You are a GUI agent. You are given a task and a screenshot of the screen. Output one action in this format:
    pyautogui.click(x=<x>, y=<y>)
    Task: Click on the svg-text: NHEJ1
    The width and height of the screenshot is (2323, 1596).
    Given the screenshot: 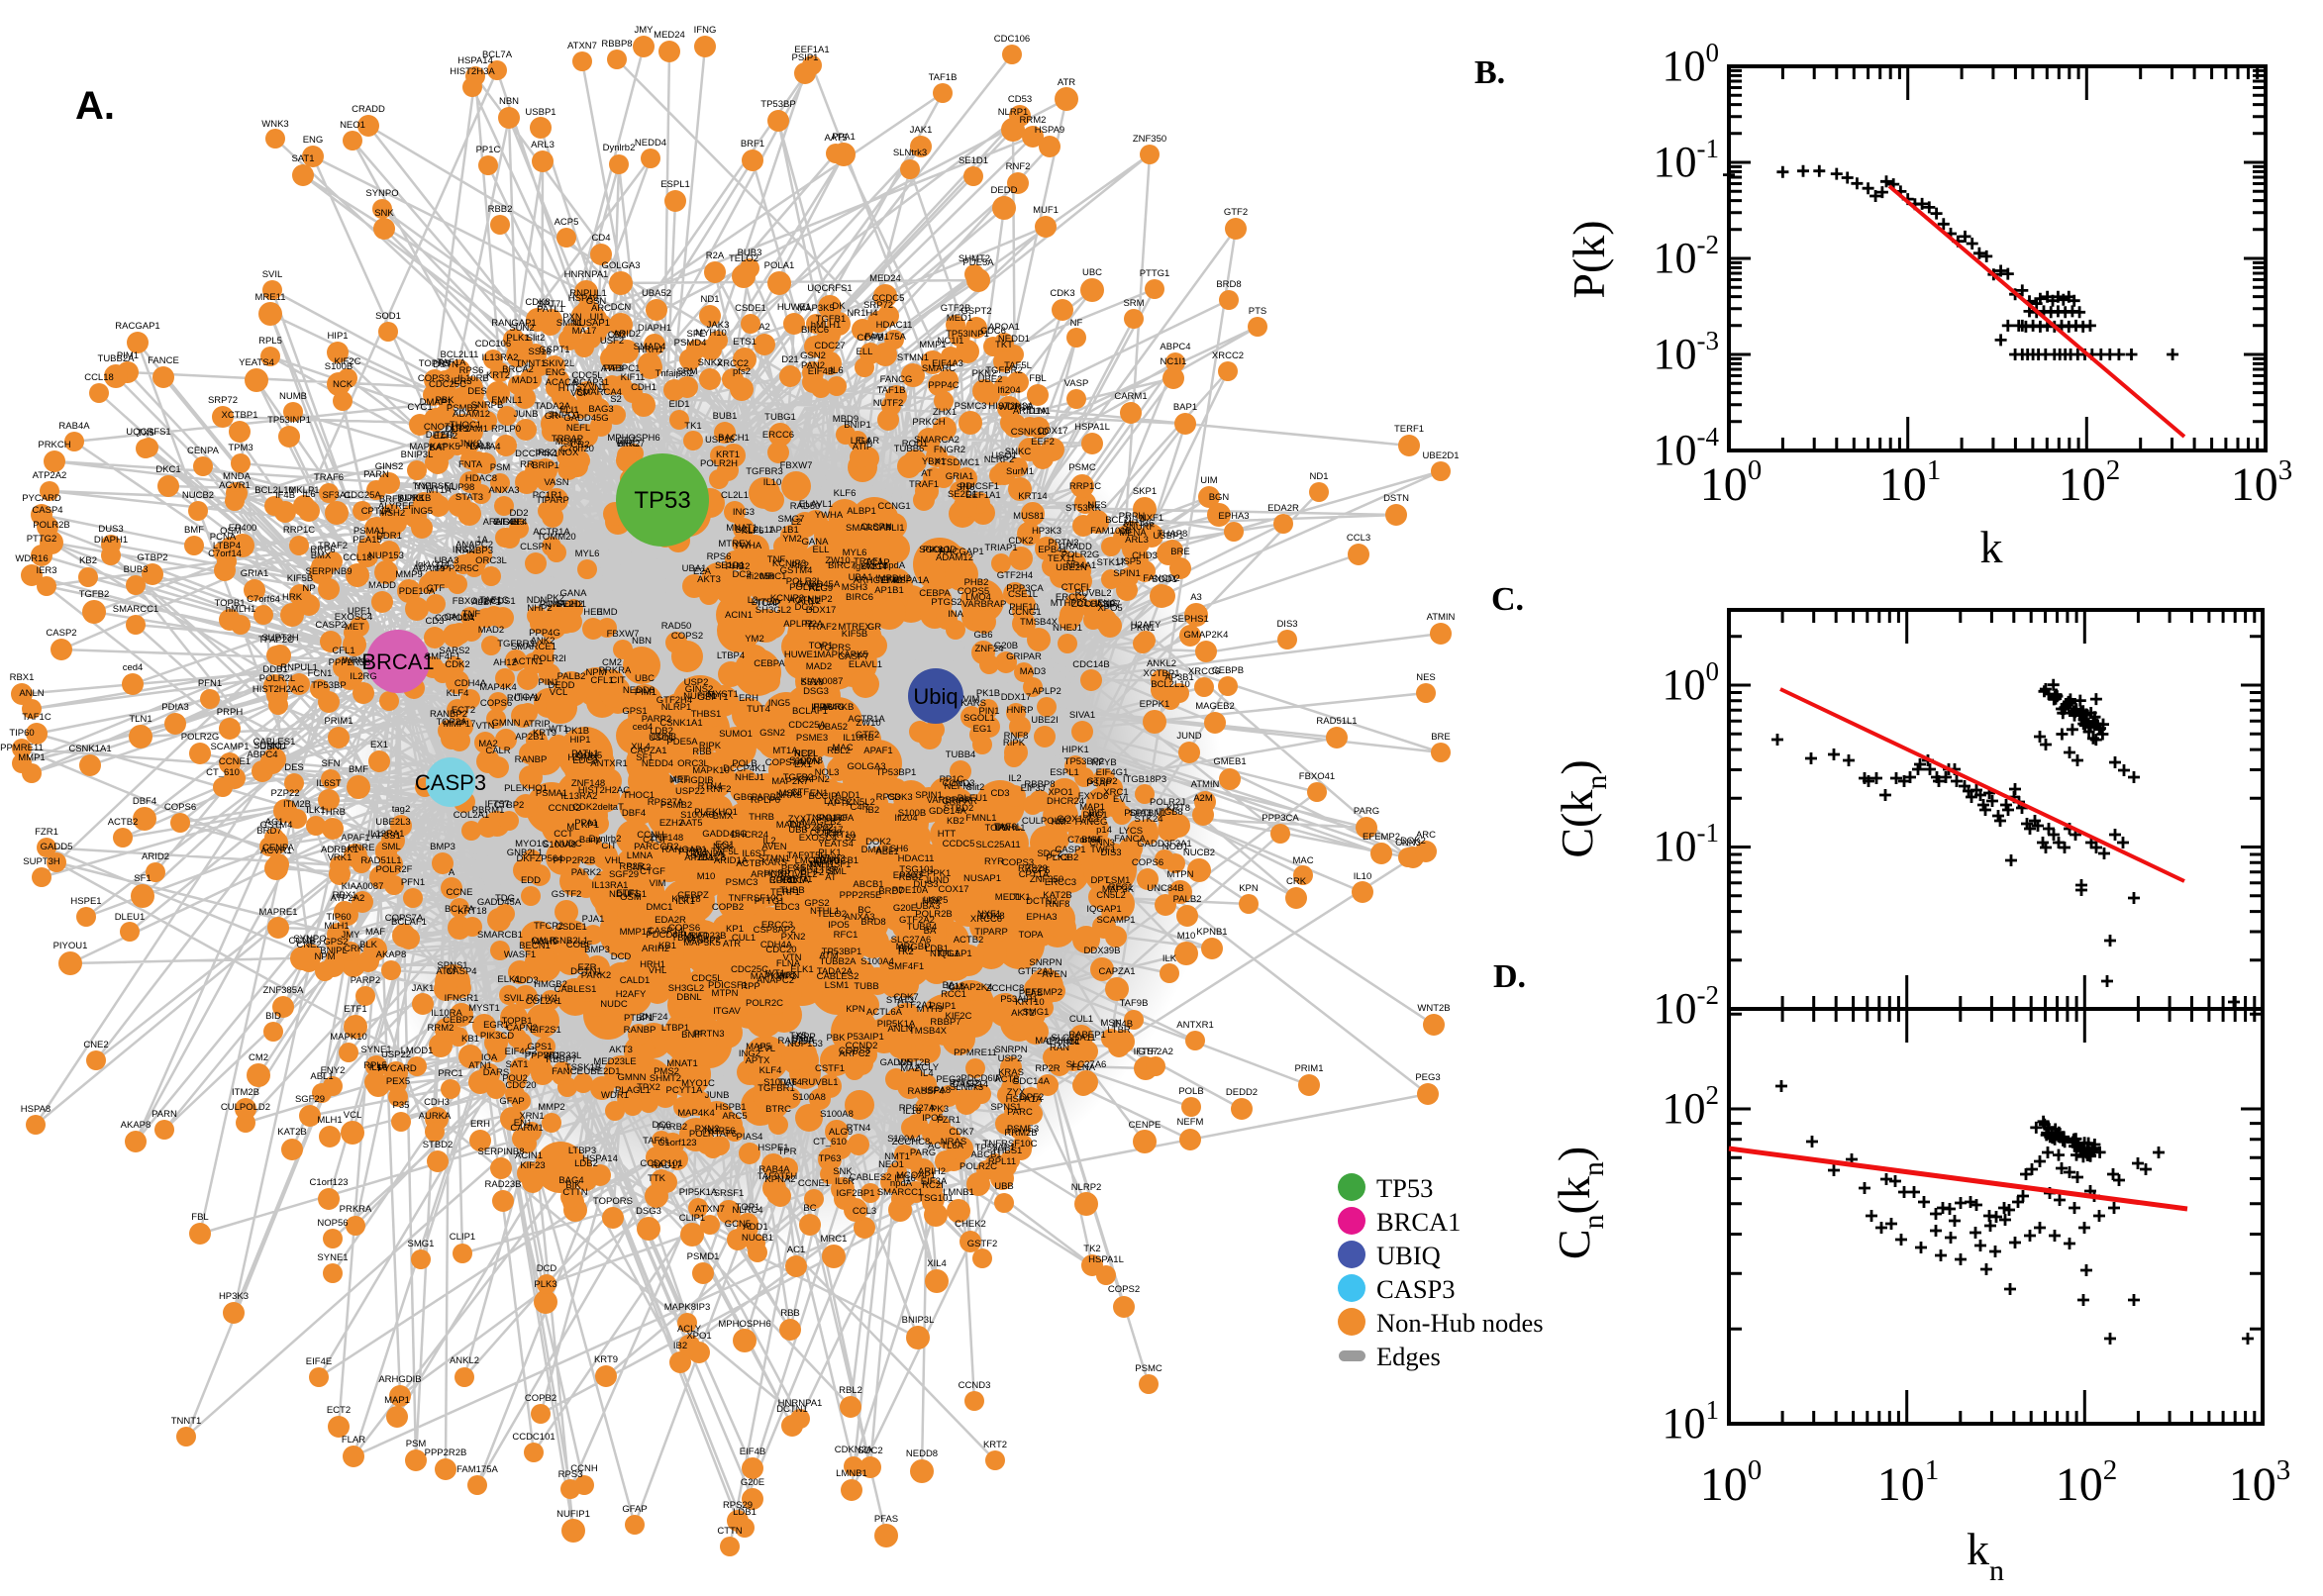 What is the action you would take?
    pyautogui.click(x=1067, y=628)
    